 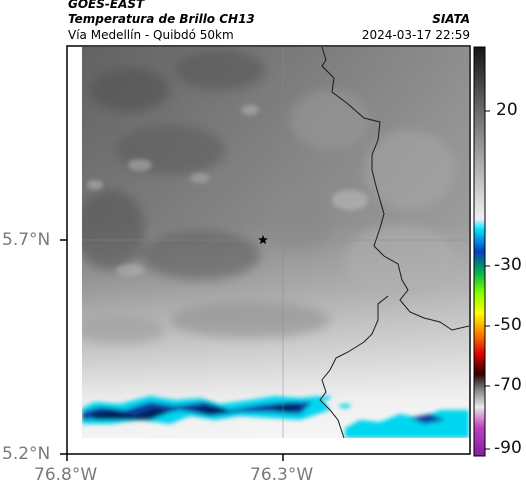 What do you see at coordinates (507, 110) in the screenshot?
I see `colorbar-tick-label: 20` at bounding box center [507, 110].